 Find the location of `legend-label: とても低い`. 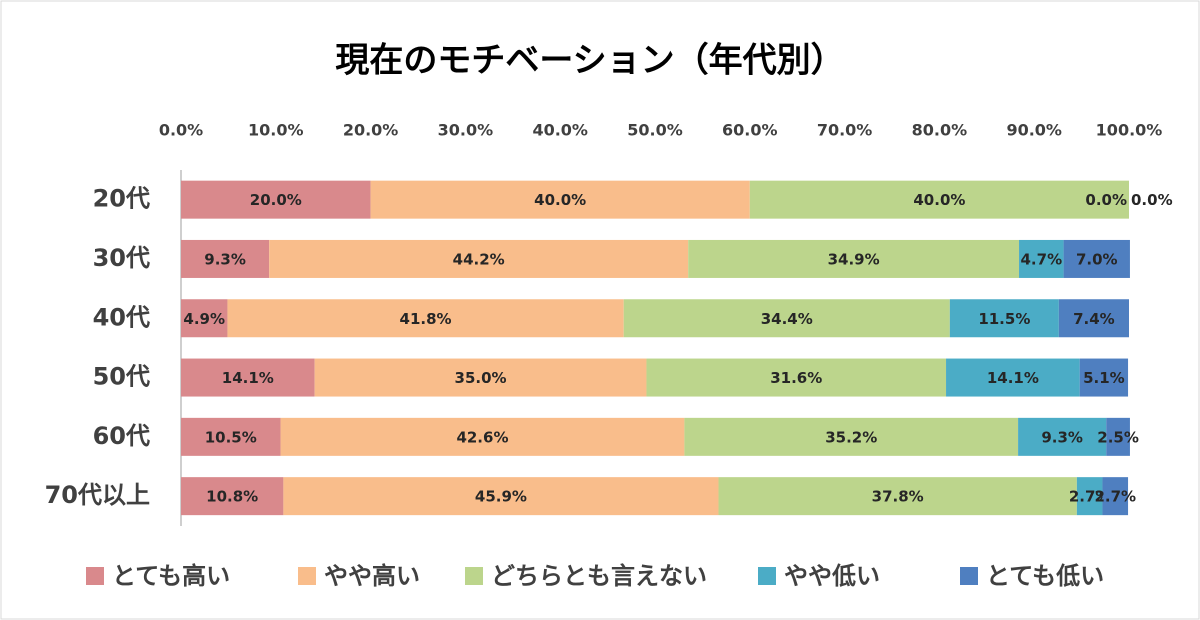

legend-label: とても低い is located at coordinates (1045, 576).